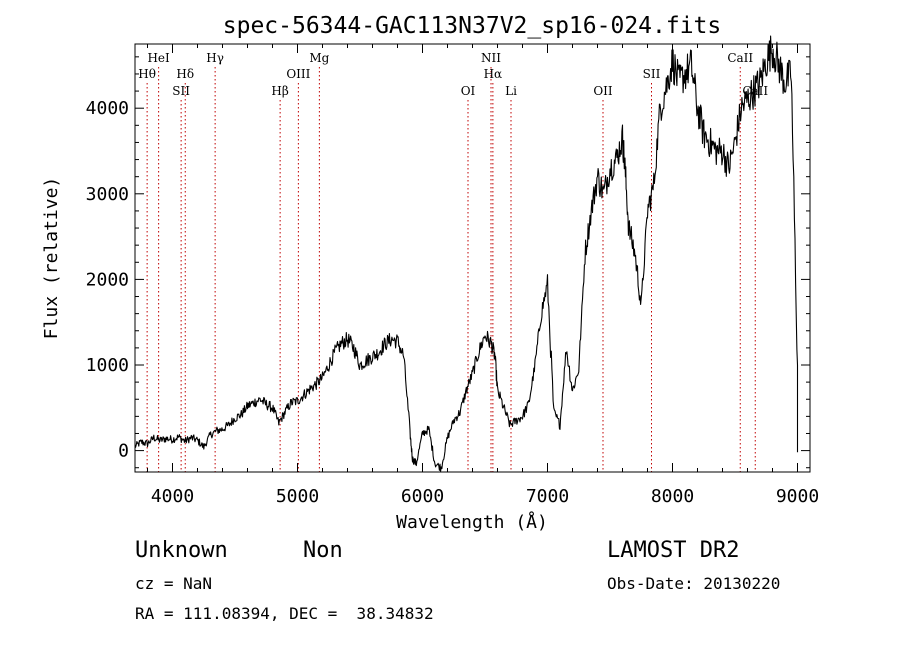 The width and height of the screenshot is (900, 649). I want to click on y-tick-label: 0, so click(123, 451).